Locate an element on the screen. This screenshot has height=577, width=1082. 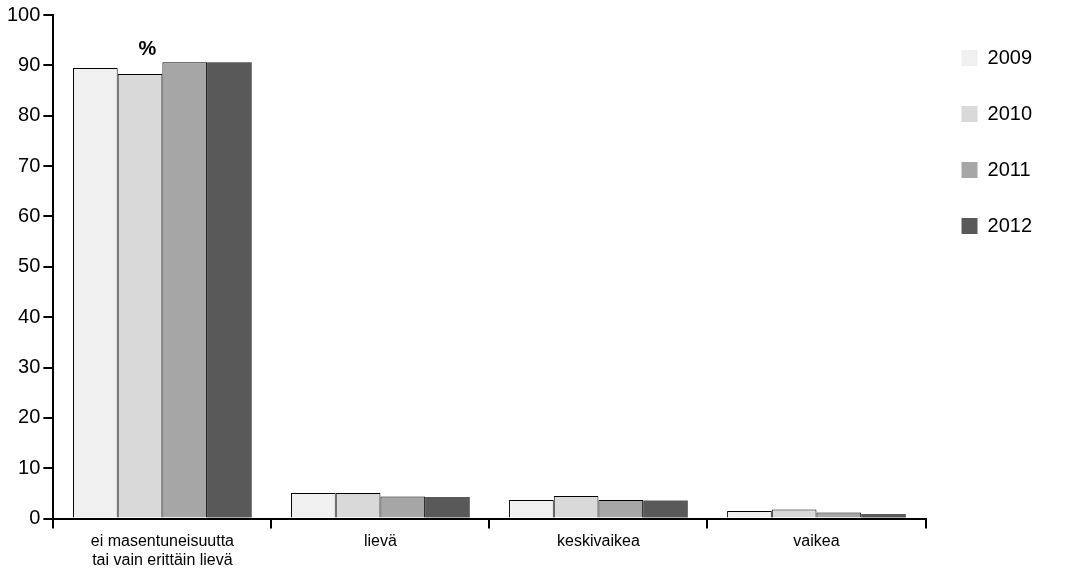
y-tick-label: 90 is located at coordinates (29, 63).